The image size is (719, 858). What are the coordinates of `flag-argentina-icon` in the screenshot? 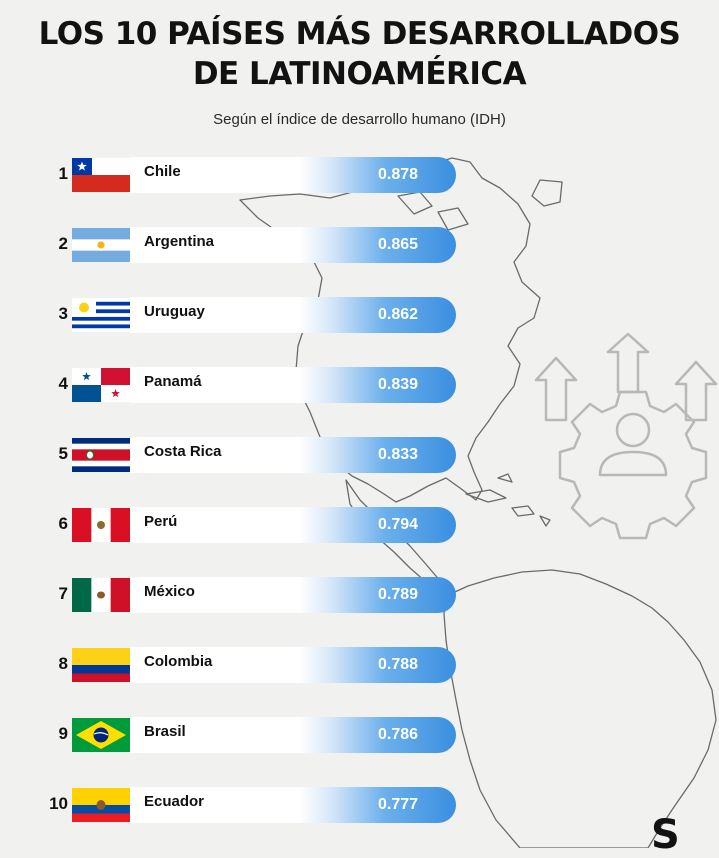 It's located at (101, 245).